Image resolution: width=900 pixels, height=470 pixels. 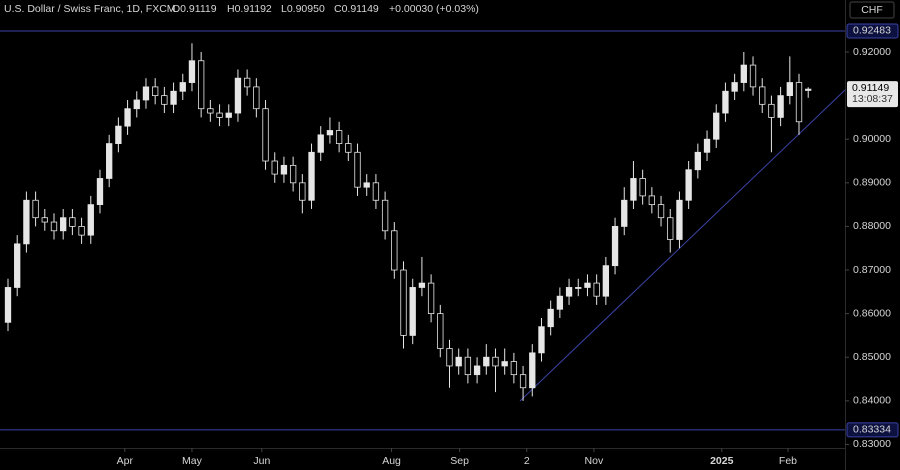 I want to click on x-tick-label: Feb, so click(x=788, y=461).